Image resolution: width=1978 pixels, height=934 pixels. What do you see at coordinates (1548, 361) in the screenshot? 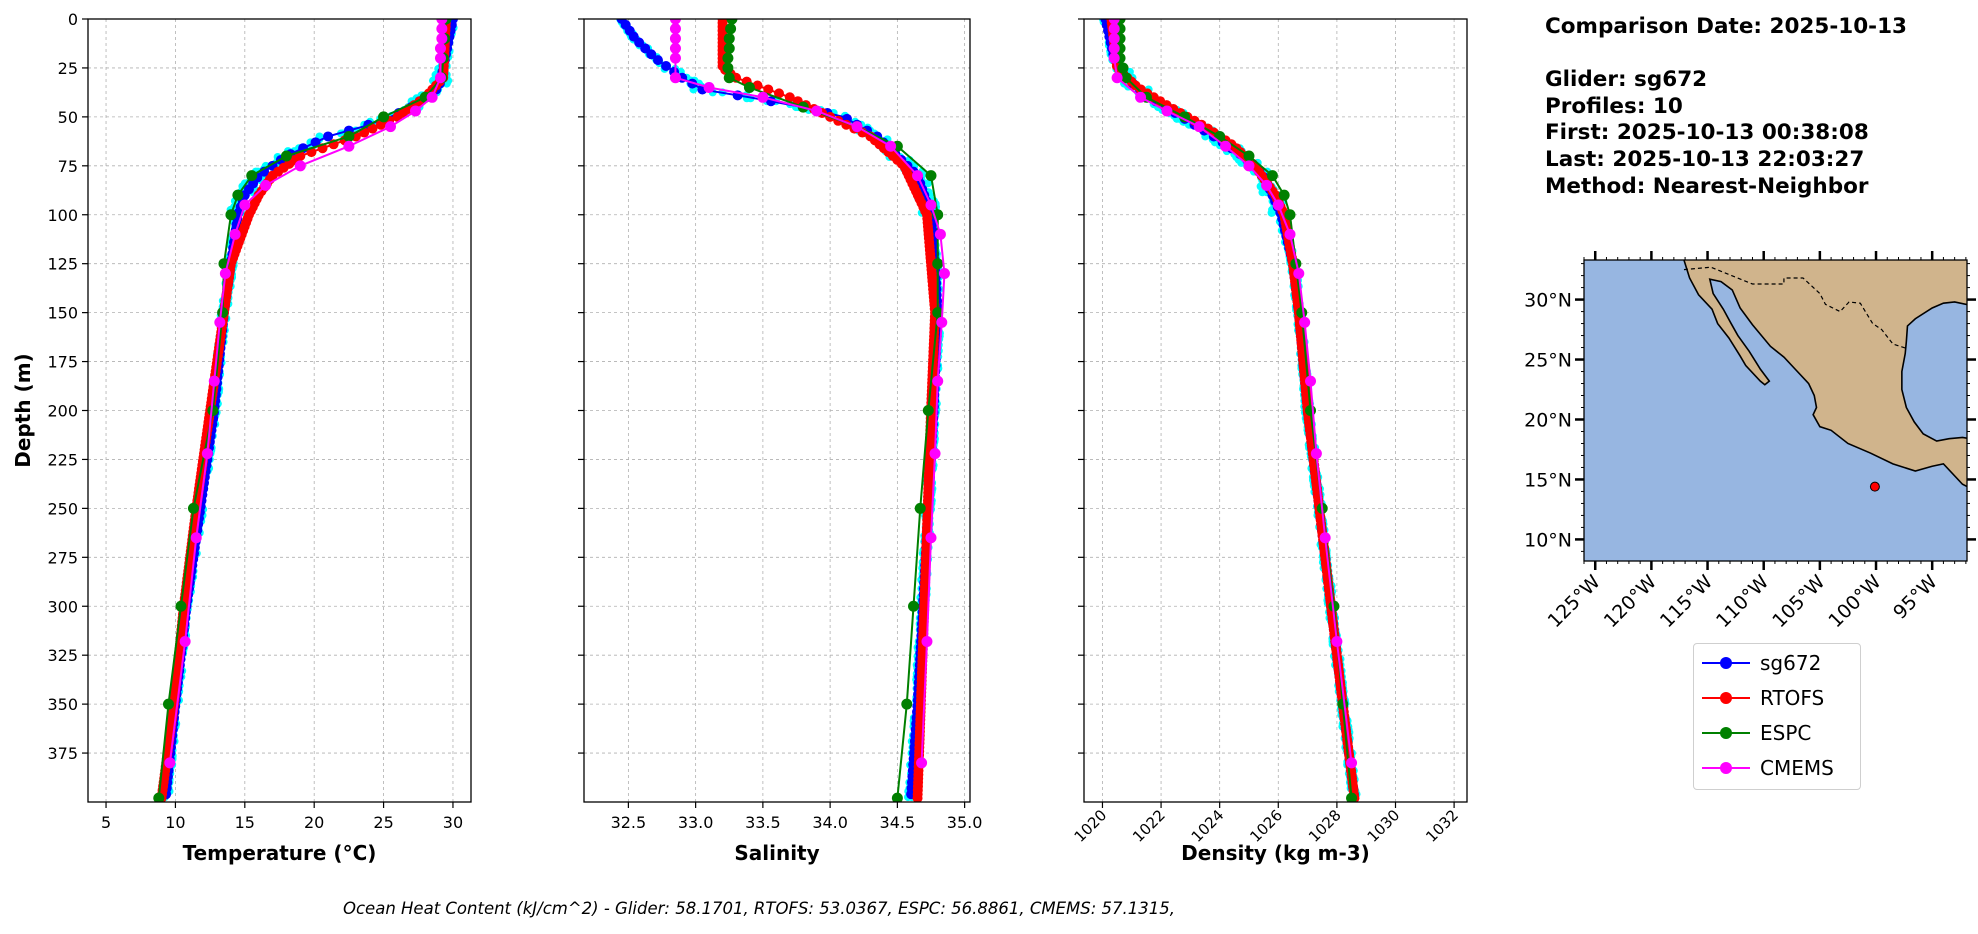
I see `lat-tick-label: 25°N` at bounding box center [1548, 361].